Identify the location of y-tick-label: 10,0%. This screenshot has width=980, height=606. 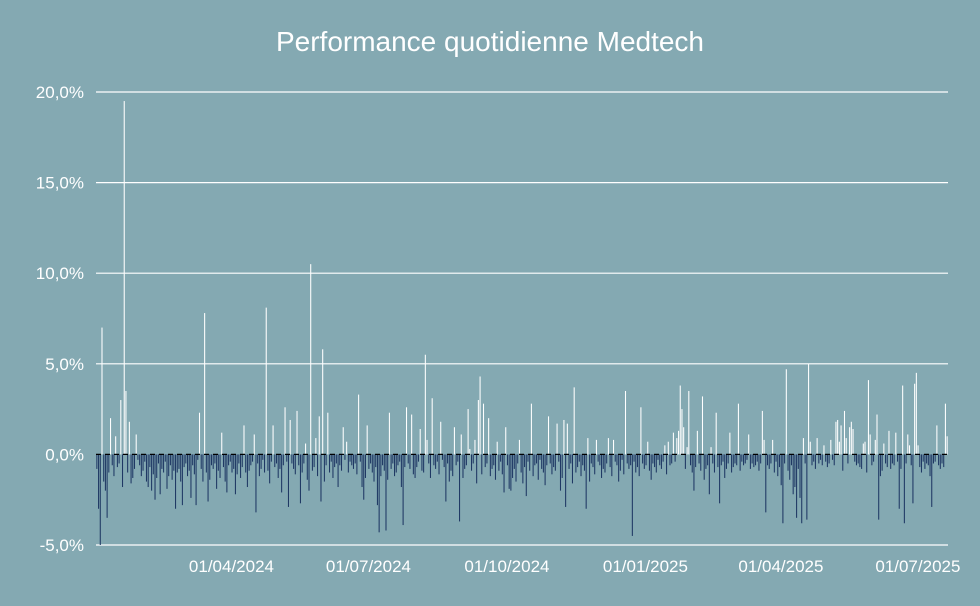
(60, 273).